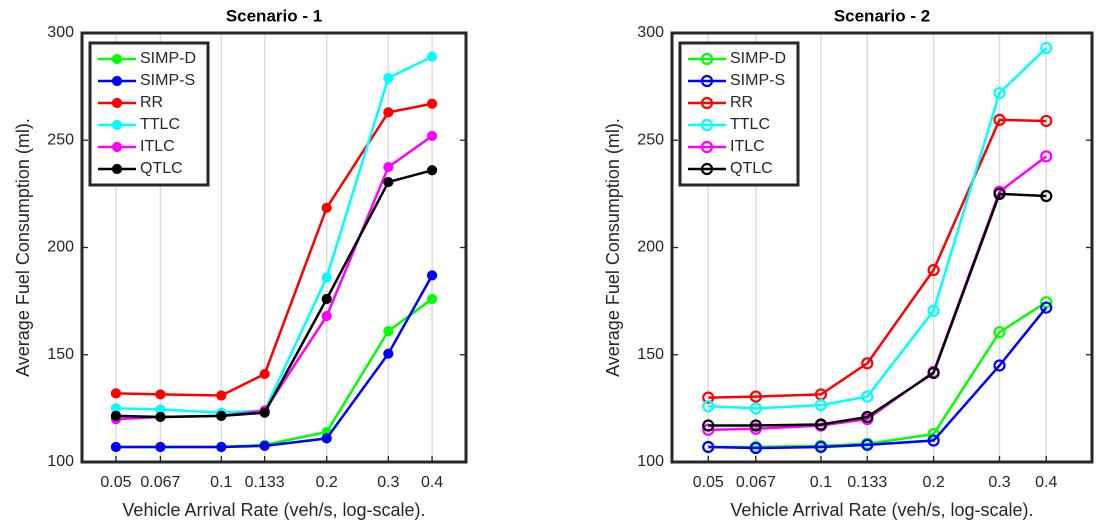 The height and width of the screenshot is (527, 1113). What do you see at coordinates (274, 15) in the screenshot?
I see `chart-title: Scenario - 1` at bounding box center [274, 15].